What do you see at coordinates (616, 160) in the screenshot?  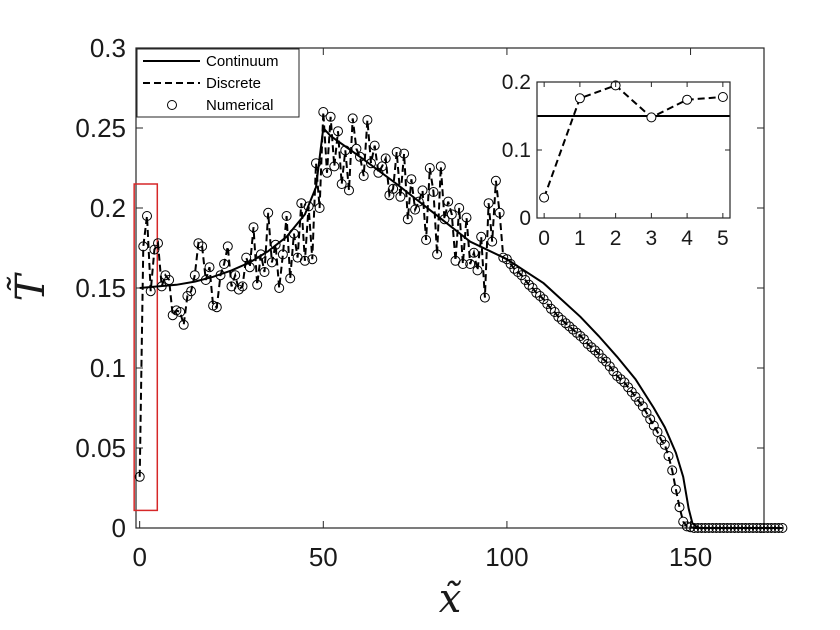 I see `inset-chart: 0 1 2 3 4 5 0 0.1 0.2` at bounding box center [616, 160].